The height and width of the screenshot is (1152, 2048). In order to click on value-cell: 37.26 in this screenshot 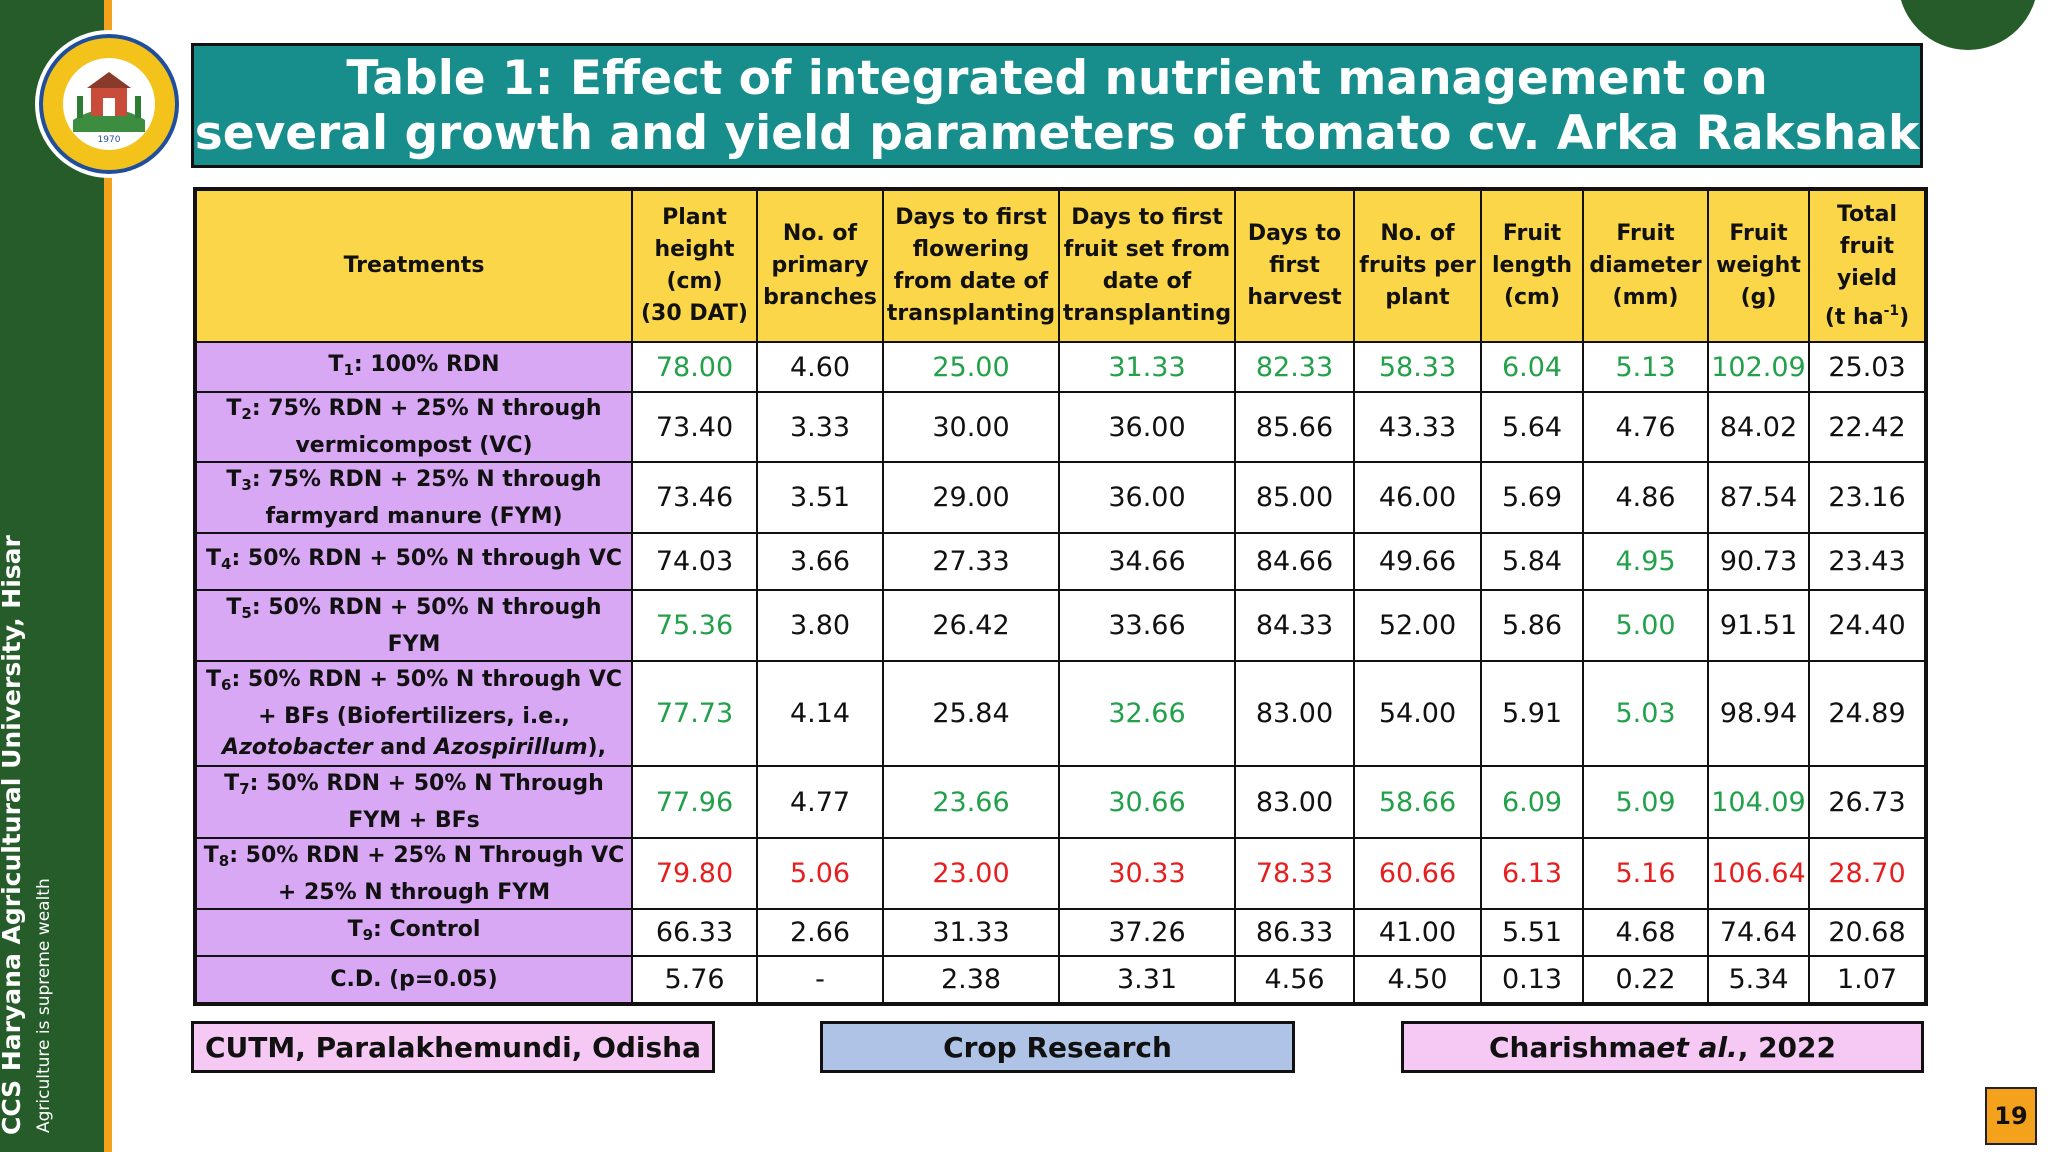, I will do `click(1147, 932)`.